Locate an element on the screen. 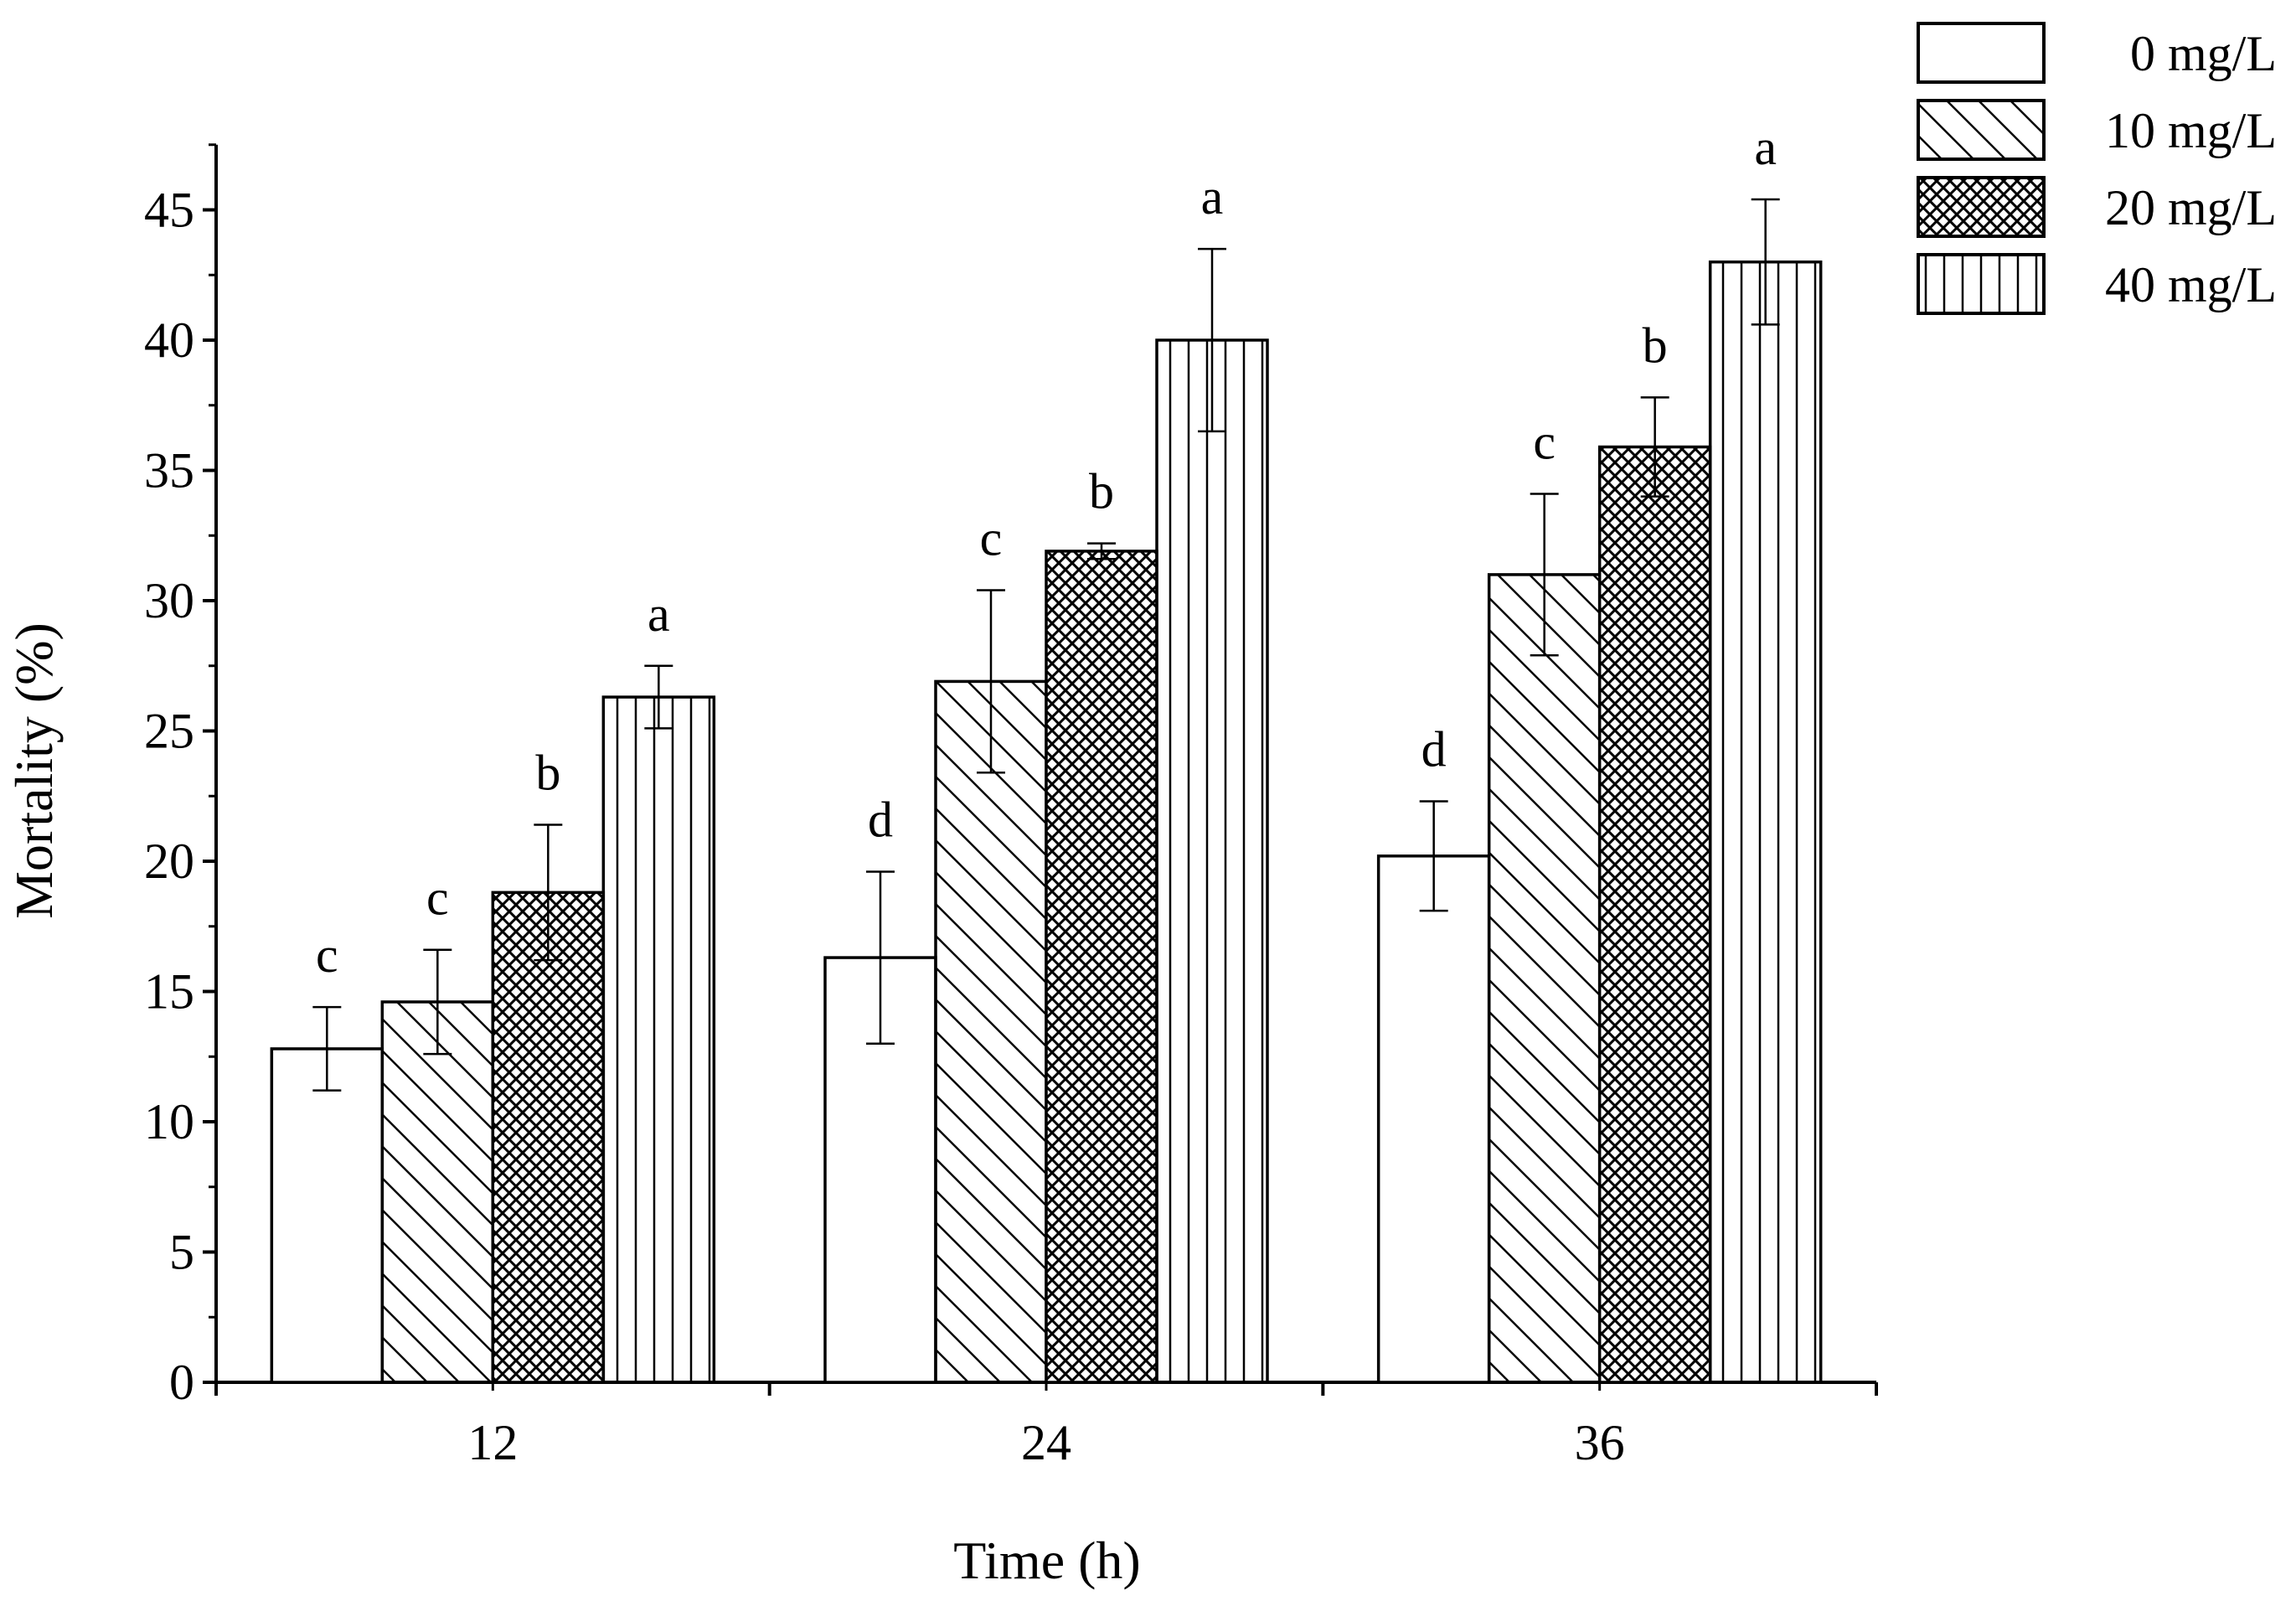 The height and width of the screenshot is (1611, 2296). y-axis-label: Mortality (%) is located at coordinates (34, 771).